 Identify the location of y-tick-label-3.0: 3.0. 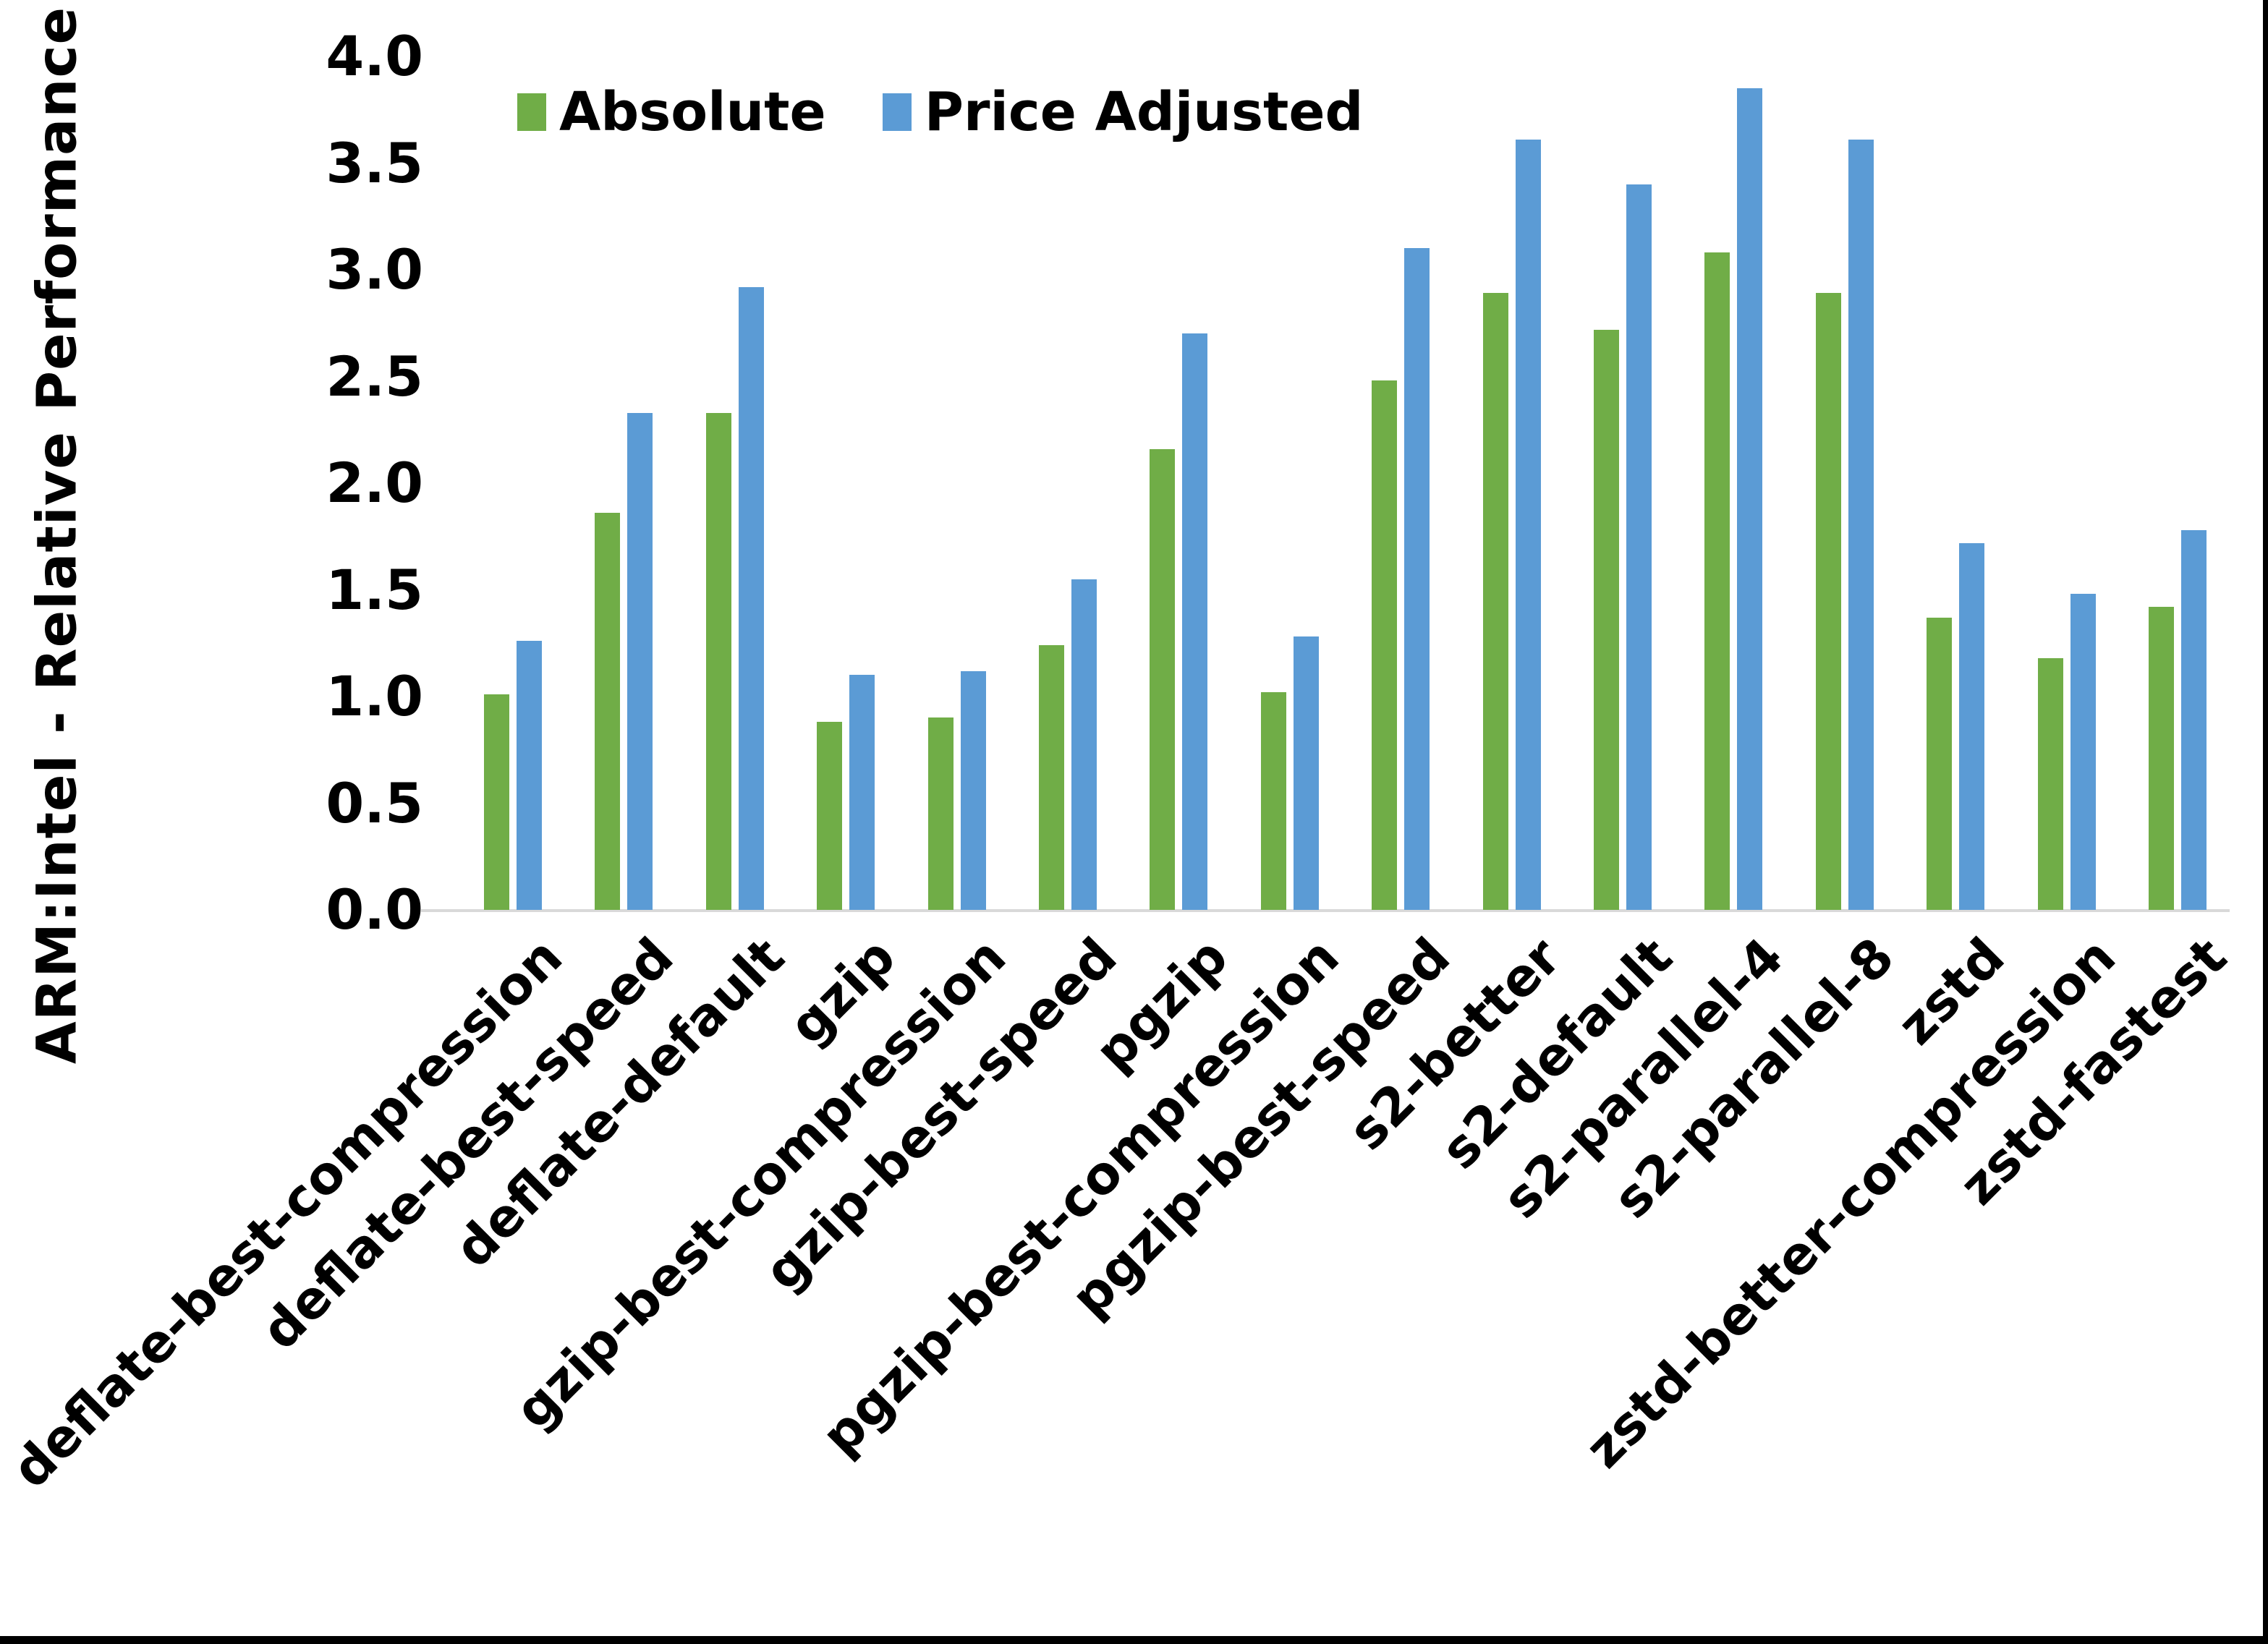
(374, 269).